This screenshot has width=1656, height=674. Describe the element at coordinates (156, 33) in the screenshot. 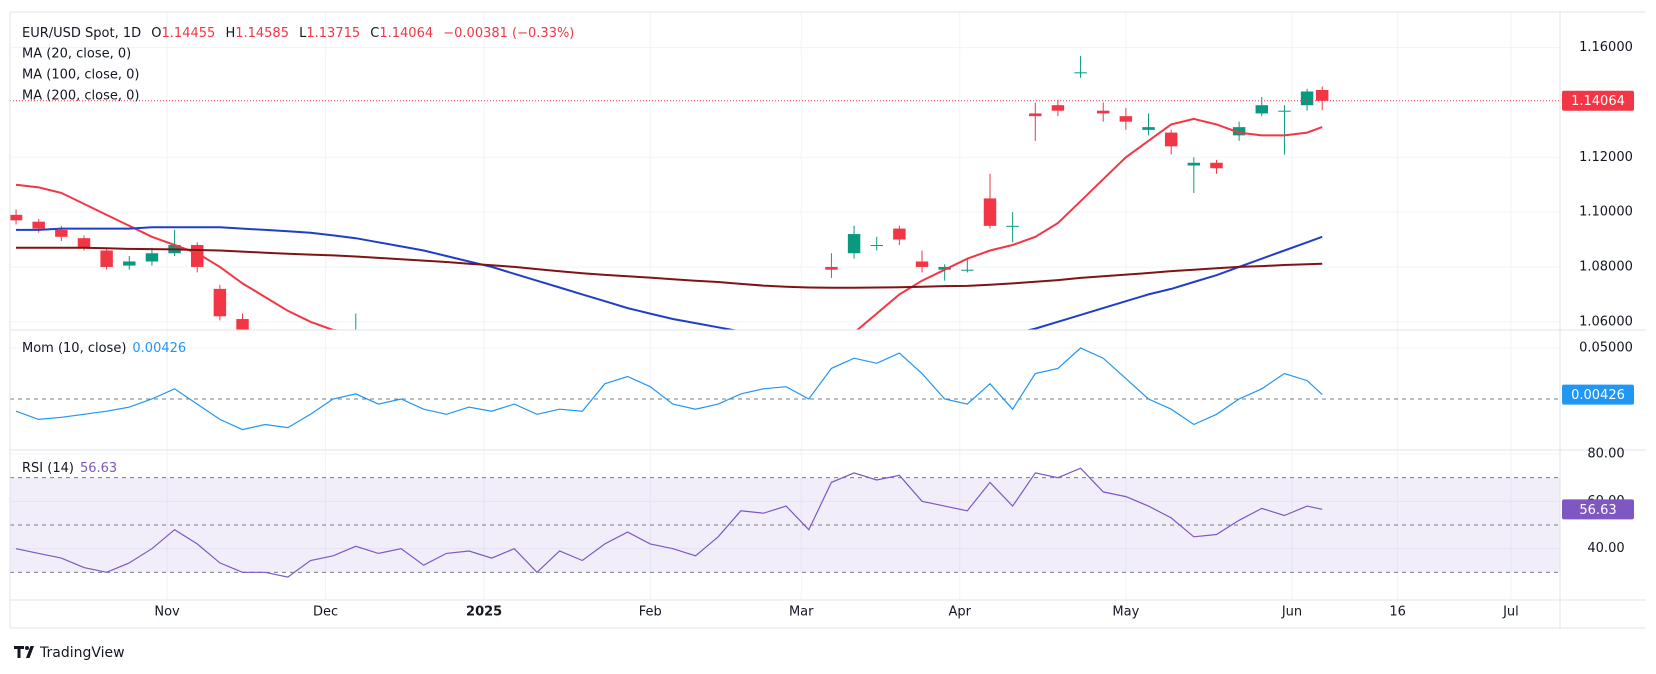

I see `ohlc-key: O` at that location.